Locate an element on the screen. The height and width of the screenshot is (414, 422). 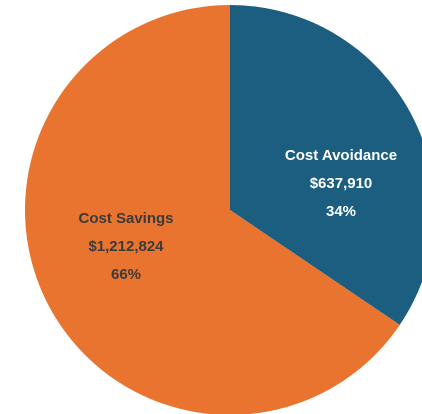
slice-label-value: $637,910 is located at coordinates (341, 183).